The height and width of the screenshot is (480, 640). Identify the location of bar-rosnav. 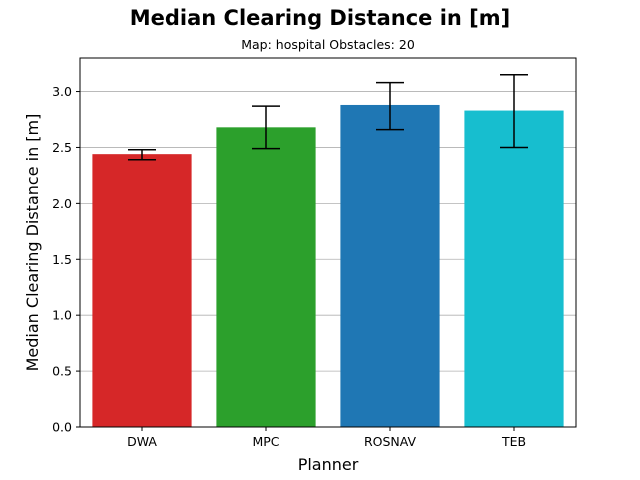
(390, 266).